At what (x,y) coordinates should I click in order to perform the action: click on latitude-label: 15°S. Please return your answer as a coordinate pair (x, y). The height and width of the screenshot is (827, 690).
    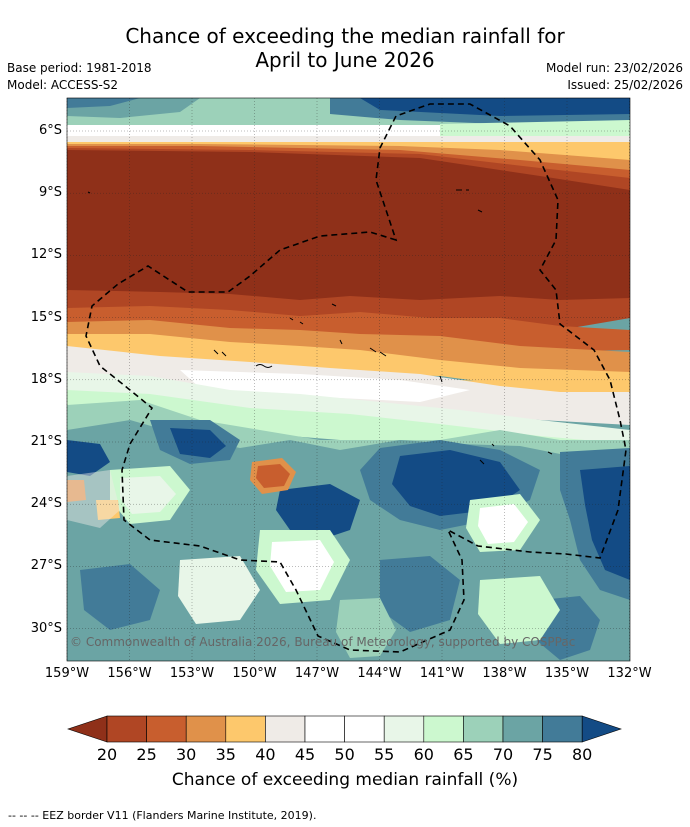
    Looking at the image, I should click on (46, 317).